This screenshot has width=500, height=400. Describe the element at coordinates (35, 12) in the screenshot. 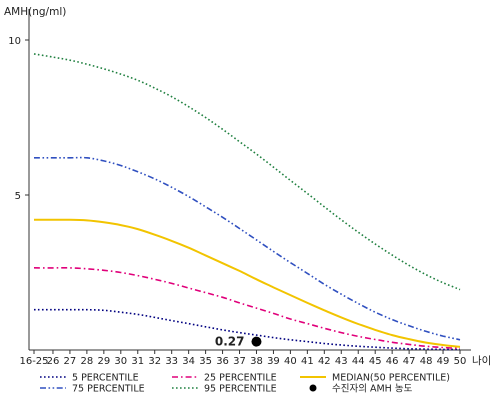

I see `y-axis-label: AMH(ng/ml)` at that location.